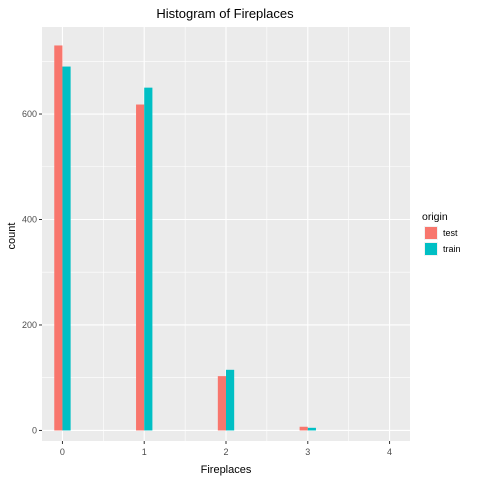  What do you see at coordinates (442, 241) in the screenshot?
I see `legend-items: test train` at bounding box center [442, 241].